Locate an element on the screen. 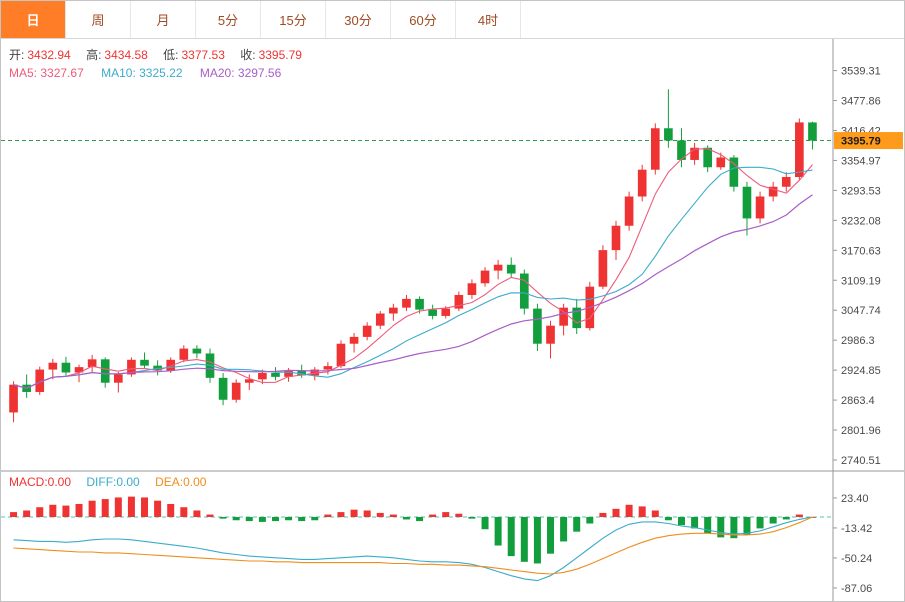 The width and height of the screenshot is (905, 602). ma-readout: MA5: 3327.67 MA10: 3325.22 MA20: 3297.56 is located at coordinates (152, 73).